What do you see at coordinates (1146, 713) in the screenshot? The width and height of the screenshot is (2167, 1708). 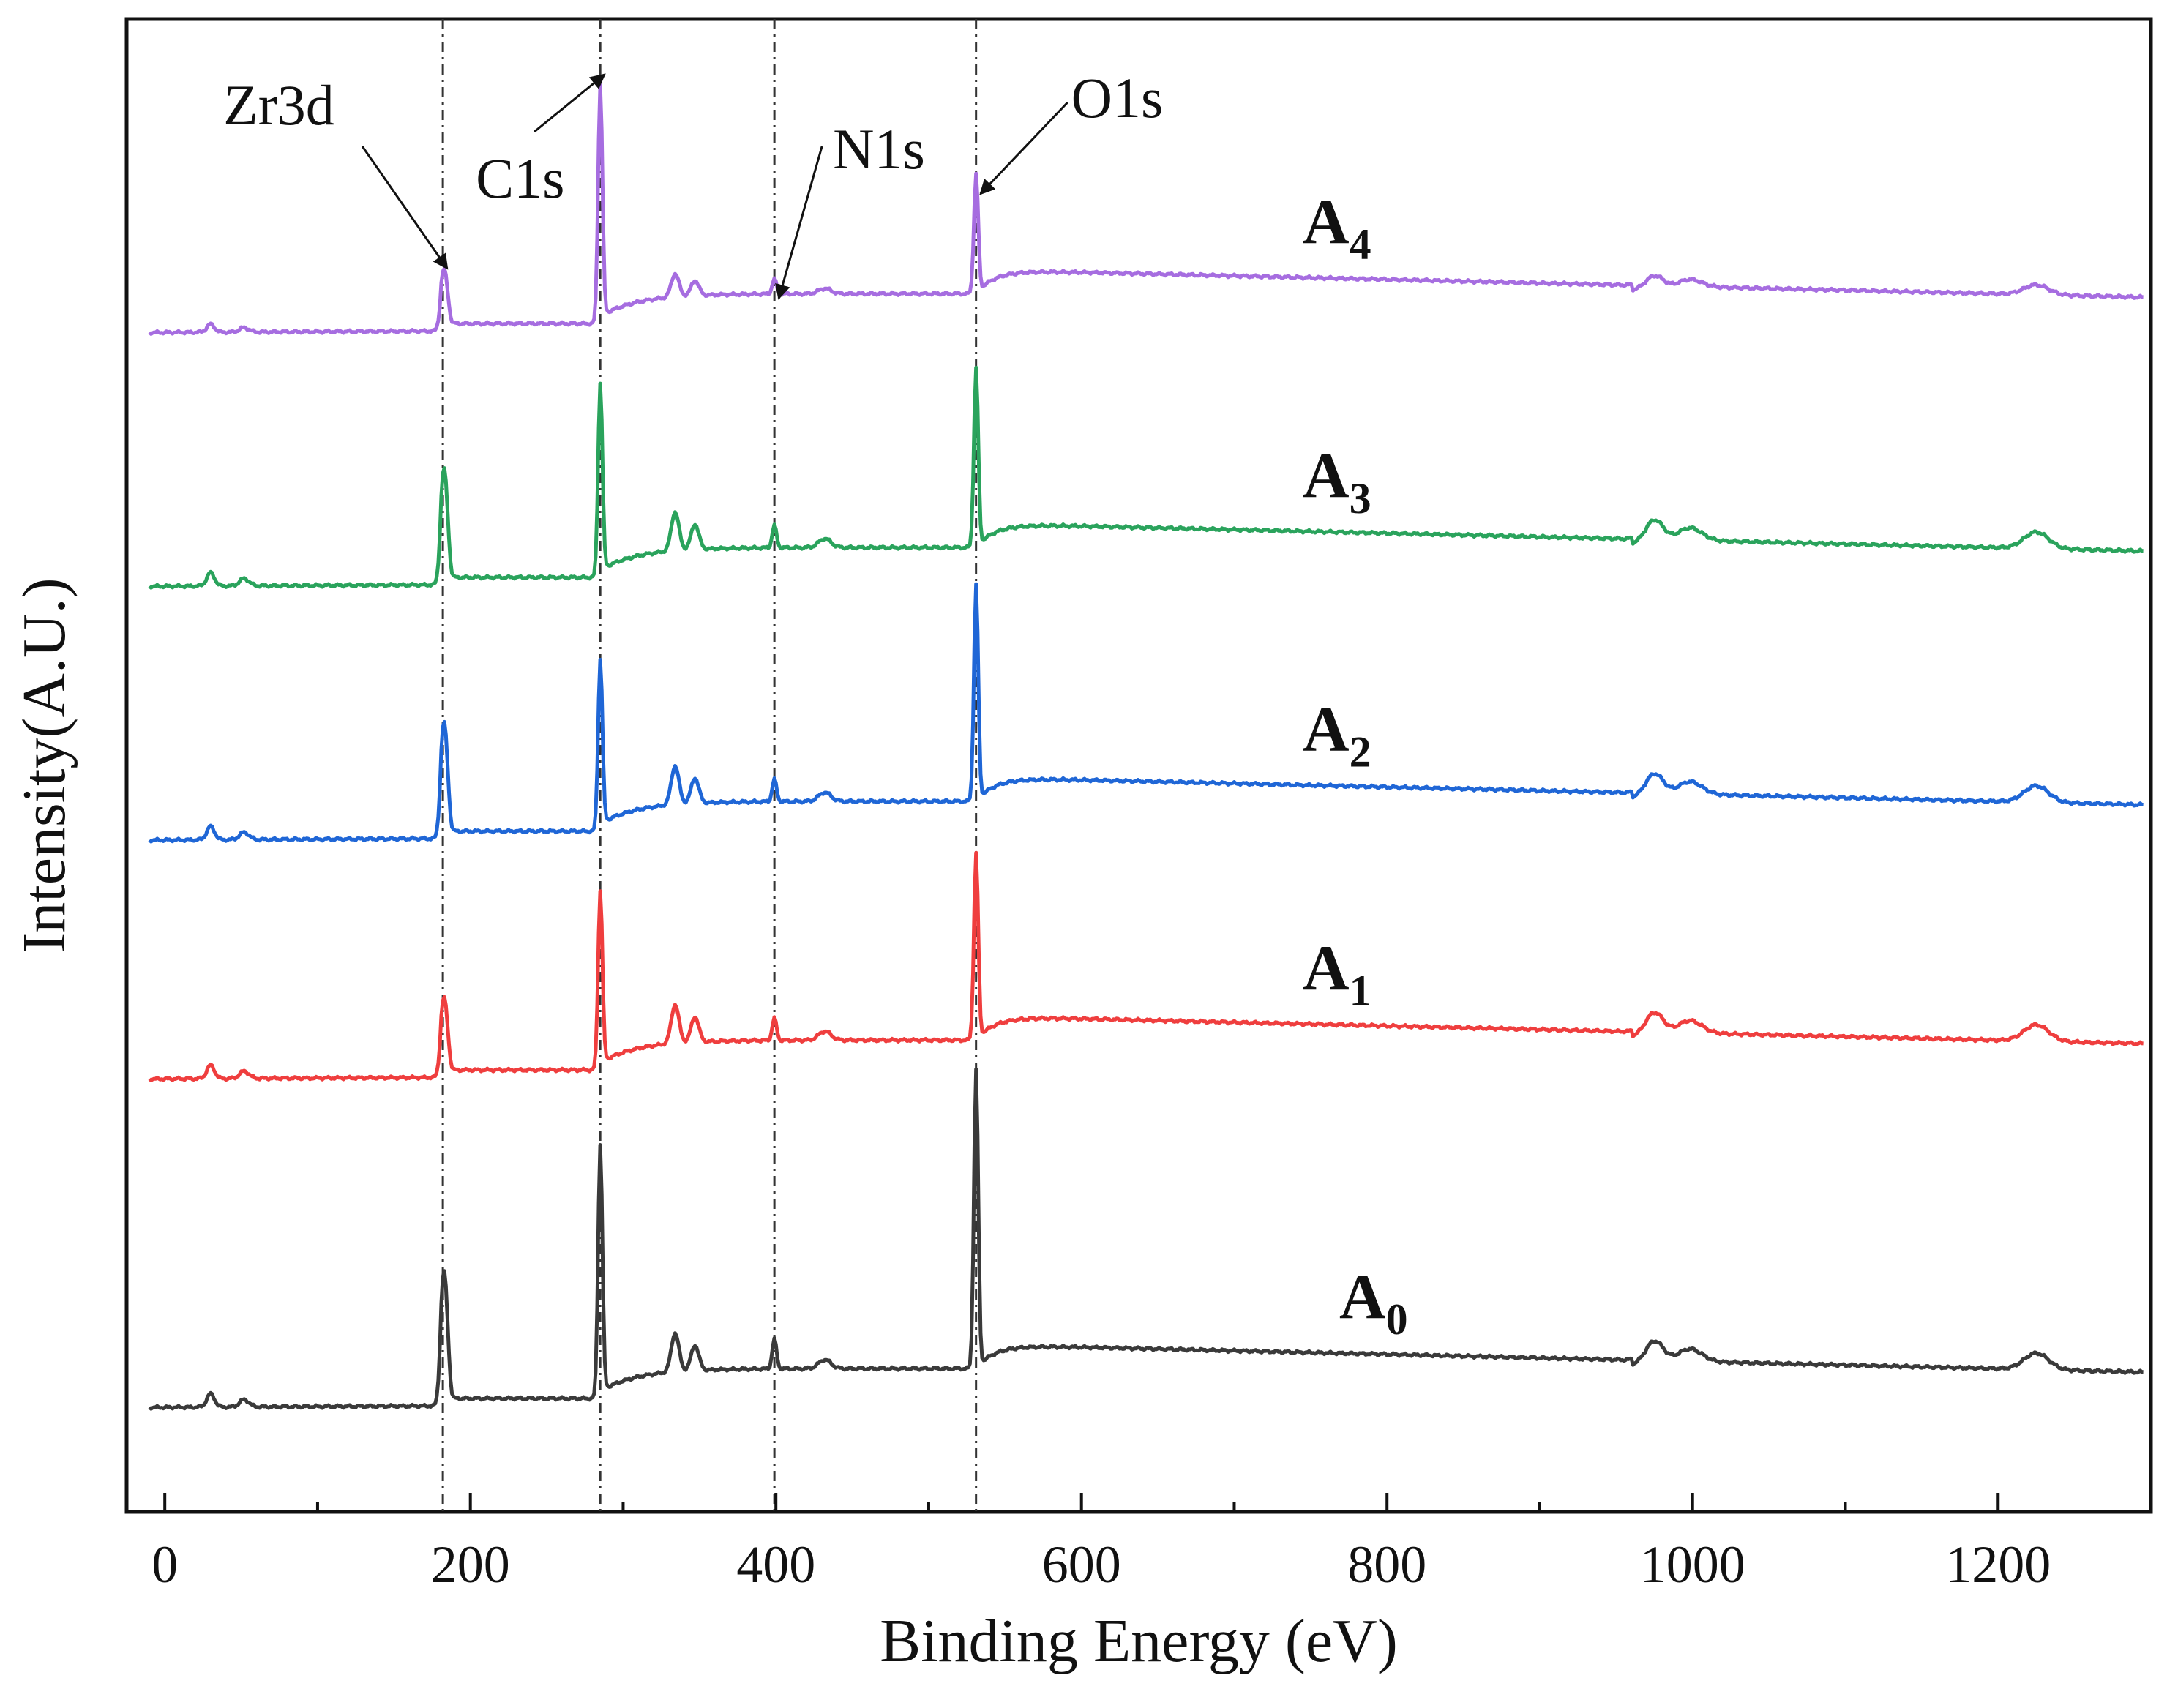 I see `series-line-A2` at bounding box center [1146, 713].